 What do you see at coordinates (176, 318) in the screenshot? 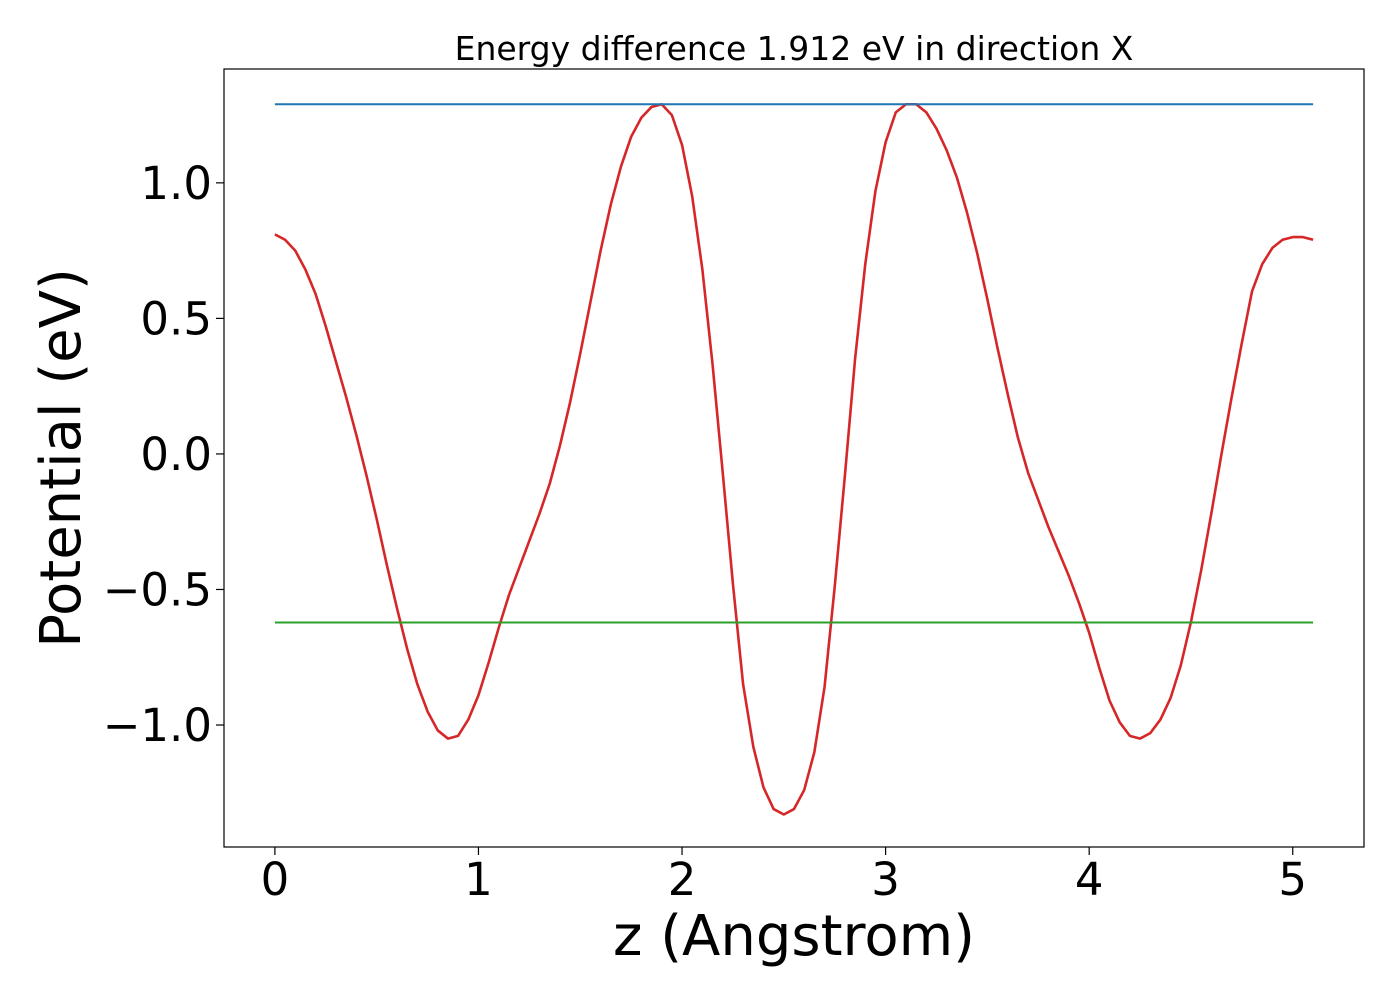
I see `y-tick-label: 0.5` at bounding box center [176, 318].